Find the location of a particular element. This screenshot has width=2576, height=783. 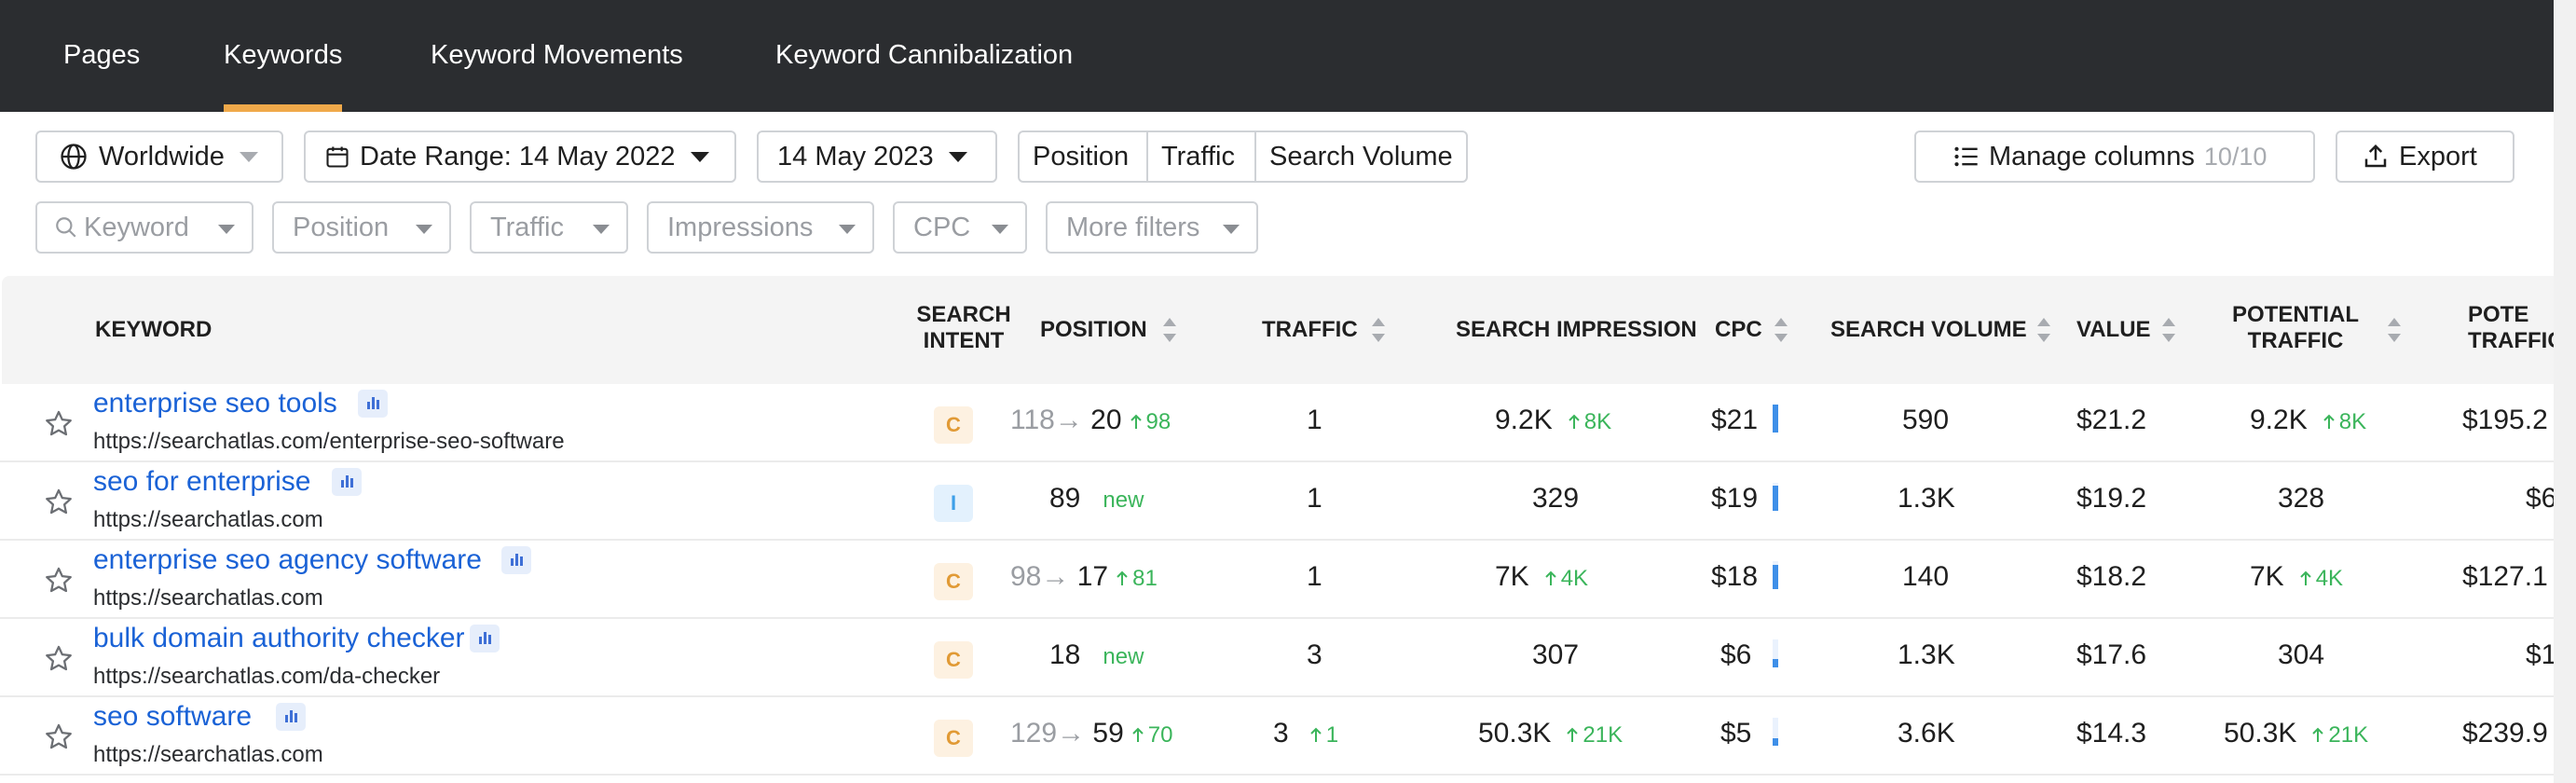

keyword-link: bulk domain authority checker is located at coordinates (279, 638).